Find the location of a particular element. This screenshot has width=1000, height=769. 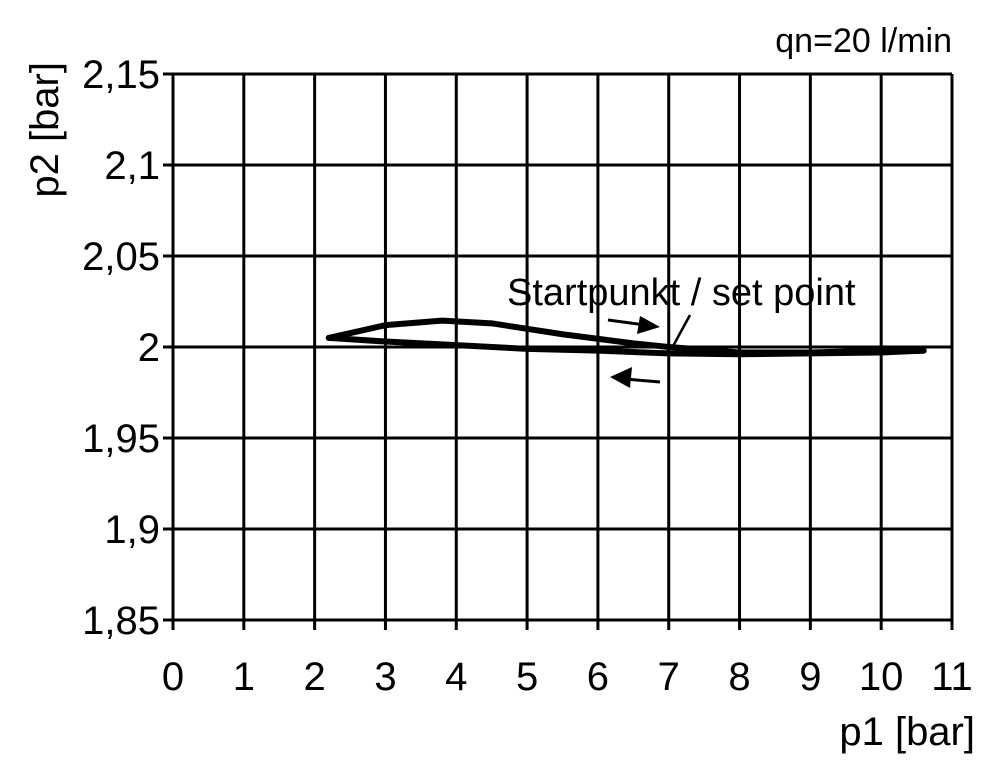

y-tick-label: 2 is located at coordinates (149, 348).